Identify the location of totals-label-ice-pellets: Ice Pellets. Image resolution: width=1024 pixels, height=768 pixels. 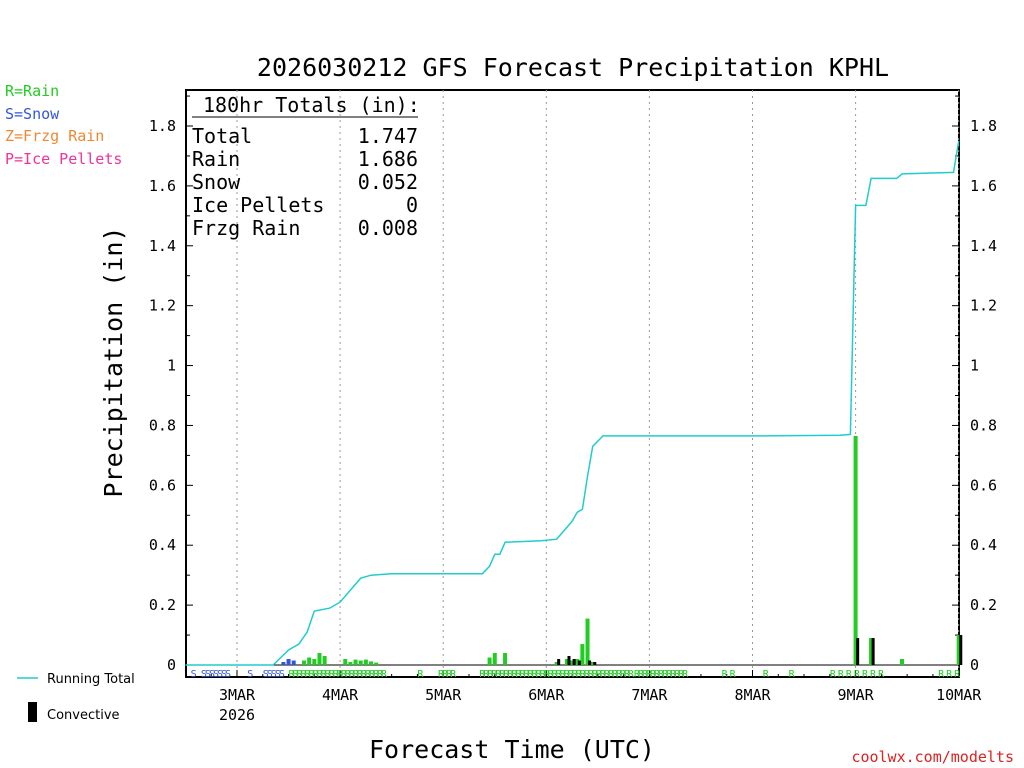
(258, 205).